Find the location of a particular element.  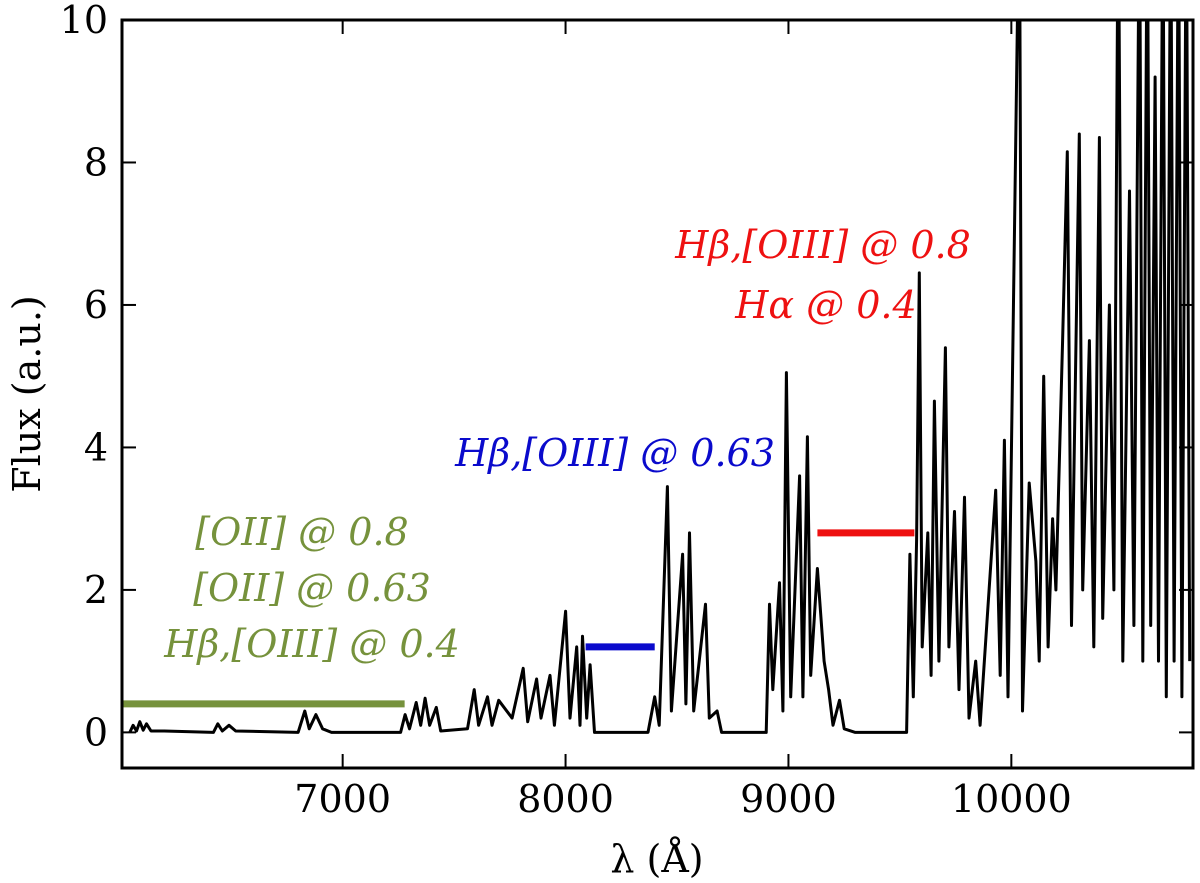

x-tick-label: 7000 is located at coordinates (342, 799).